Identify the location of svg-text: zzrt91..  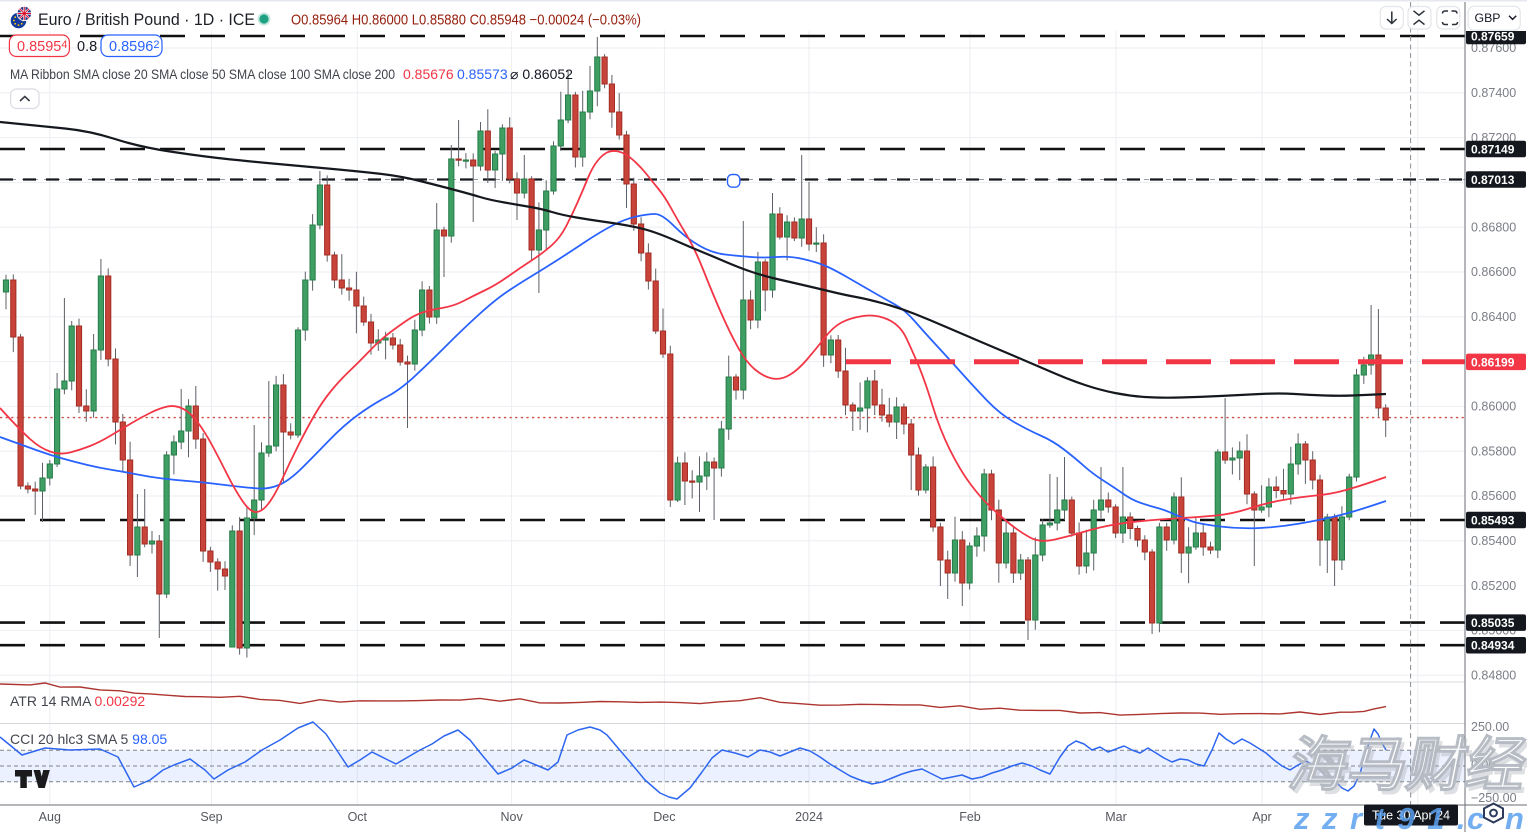
(1385, 816).